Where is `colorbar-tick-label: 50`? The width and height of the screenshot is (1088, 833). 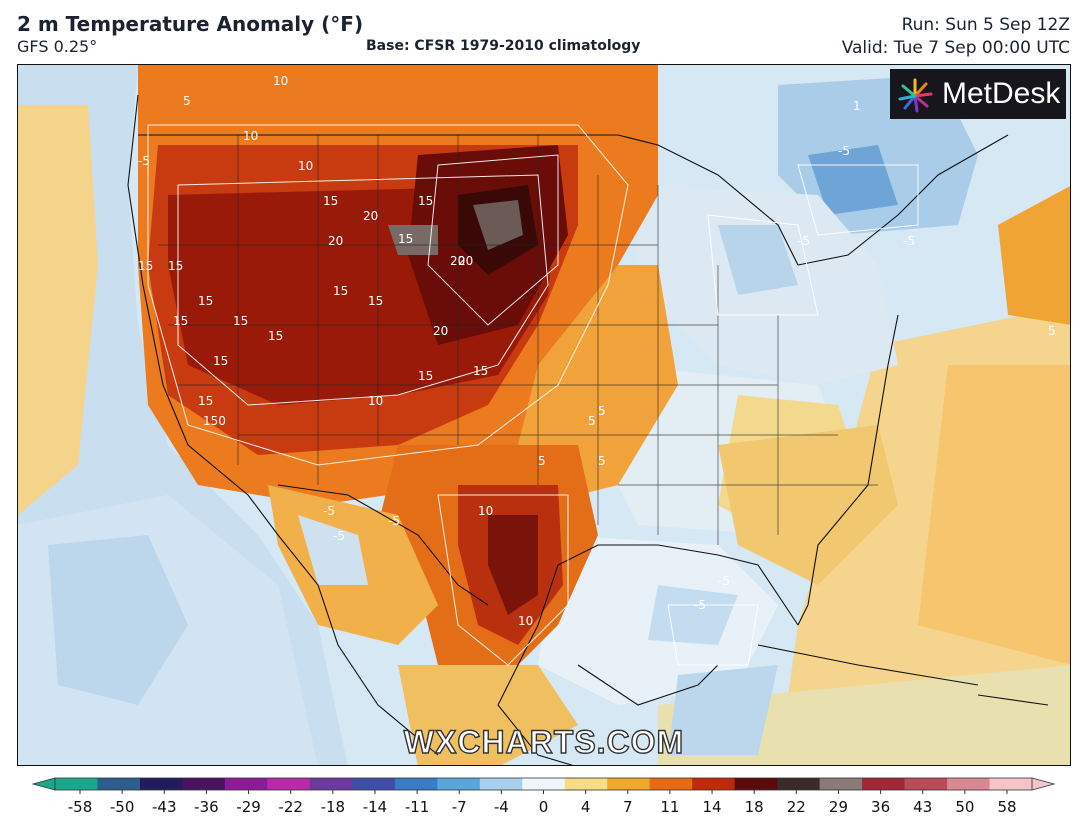 colorbar-tick-label: 50 is located at coordinates (964, 807).